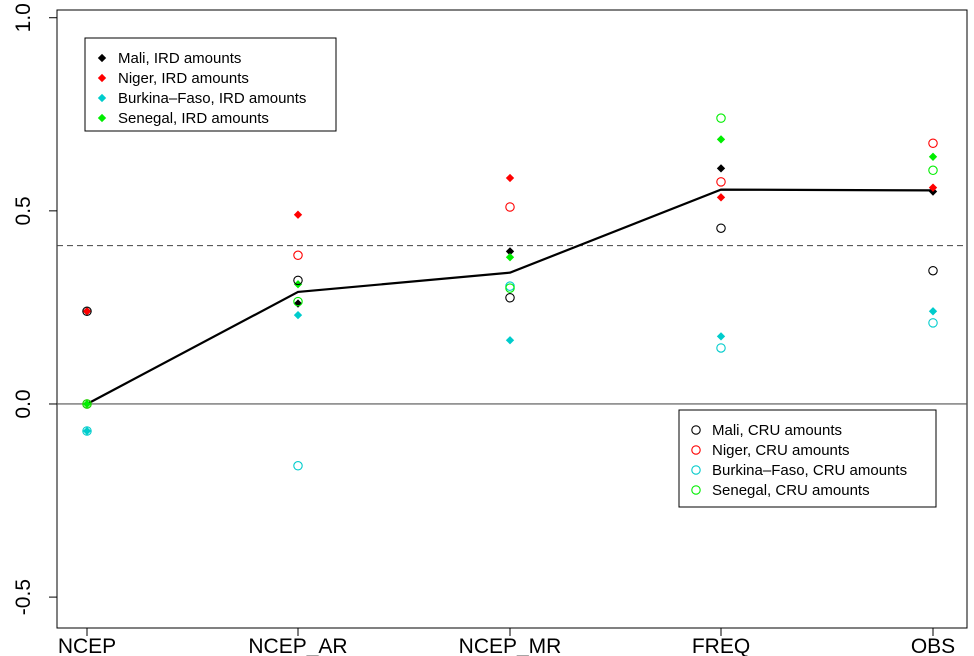 This screenshot has height=656, width=974. What do you see at coordinates (721, 197) in the screenshot?
I see `point-series-1-freq` at bounding box center [721, 197].